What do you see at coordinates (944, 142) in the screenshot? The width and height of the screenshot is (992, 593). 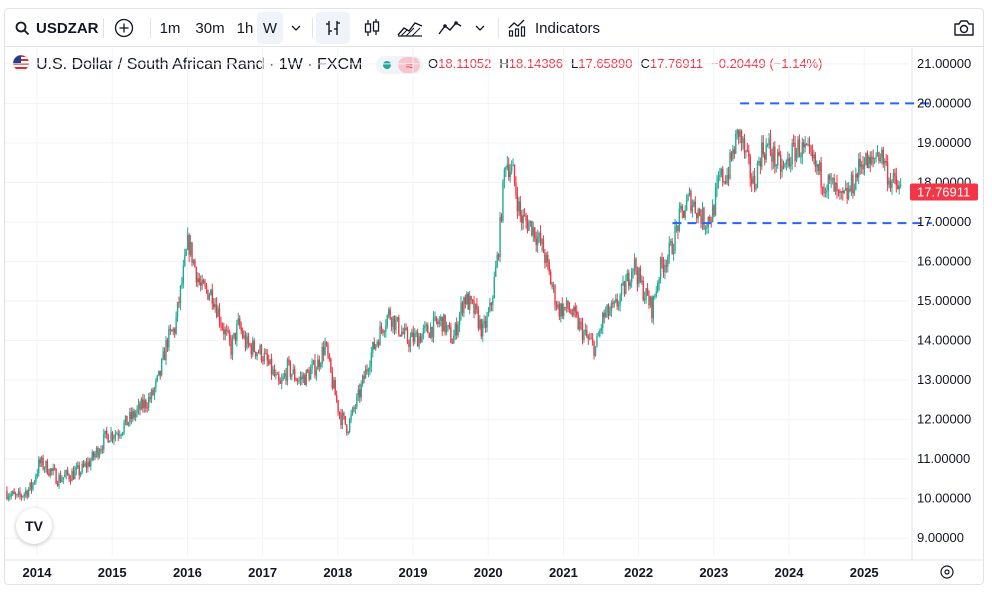 I see `y-tick-label: 19.00000` at bounding box center [944, 142].